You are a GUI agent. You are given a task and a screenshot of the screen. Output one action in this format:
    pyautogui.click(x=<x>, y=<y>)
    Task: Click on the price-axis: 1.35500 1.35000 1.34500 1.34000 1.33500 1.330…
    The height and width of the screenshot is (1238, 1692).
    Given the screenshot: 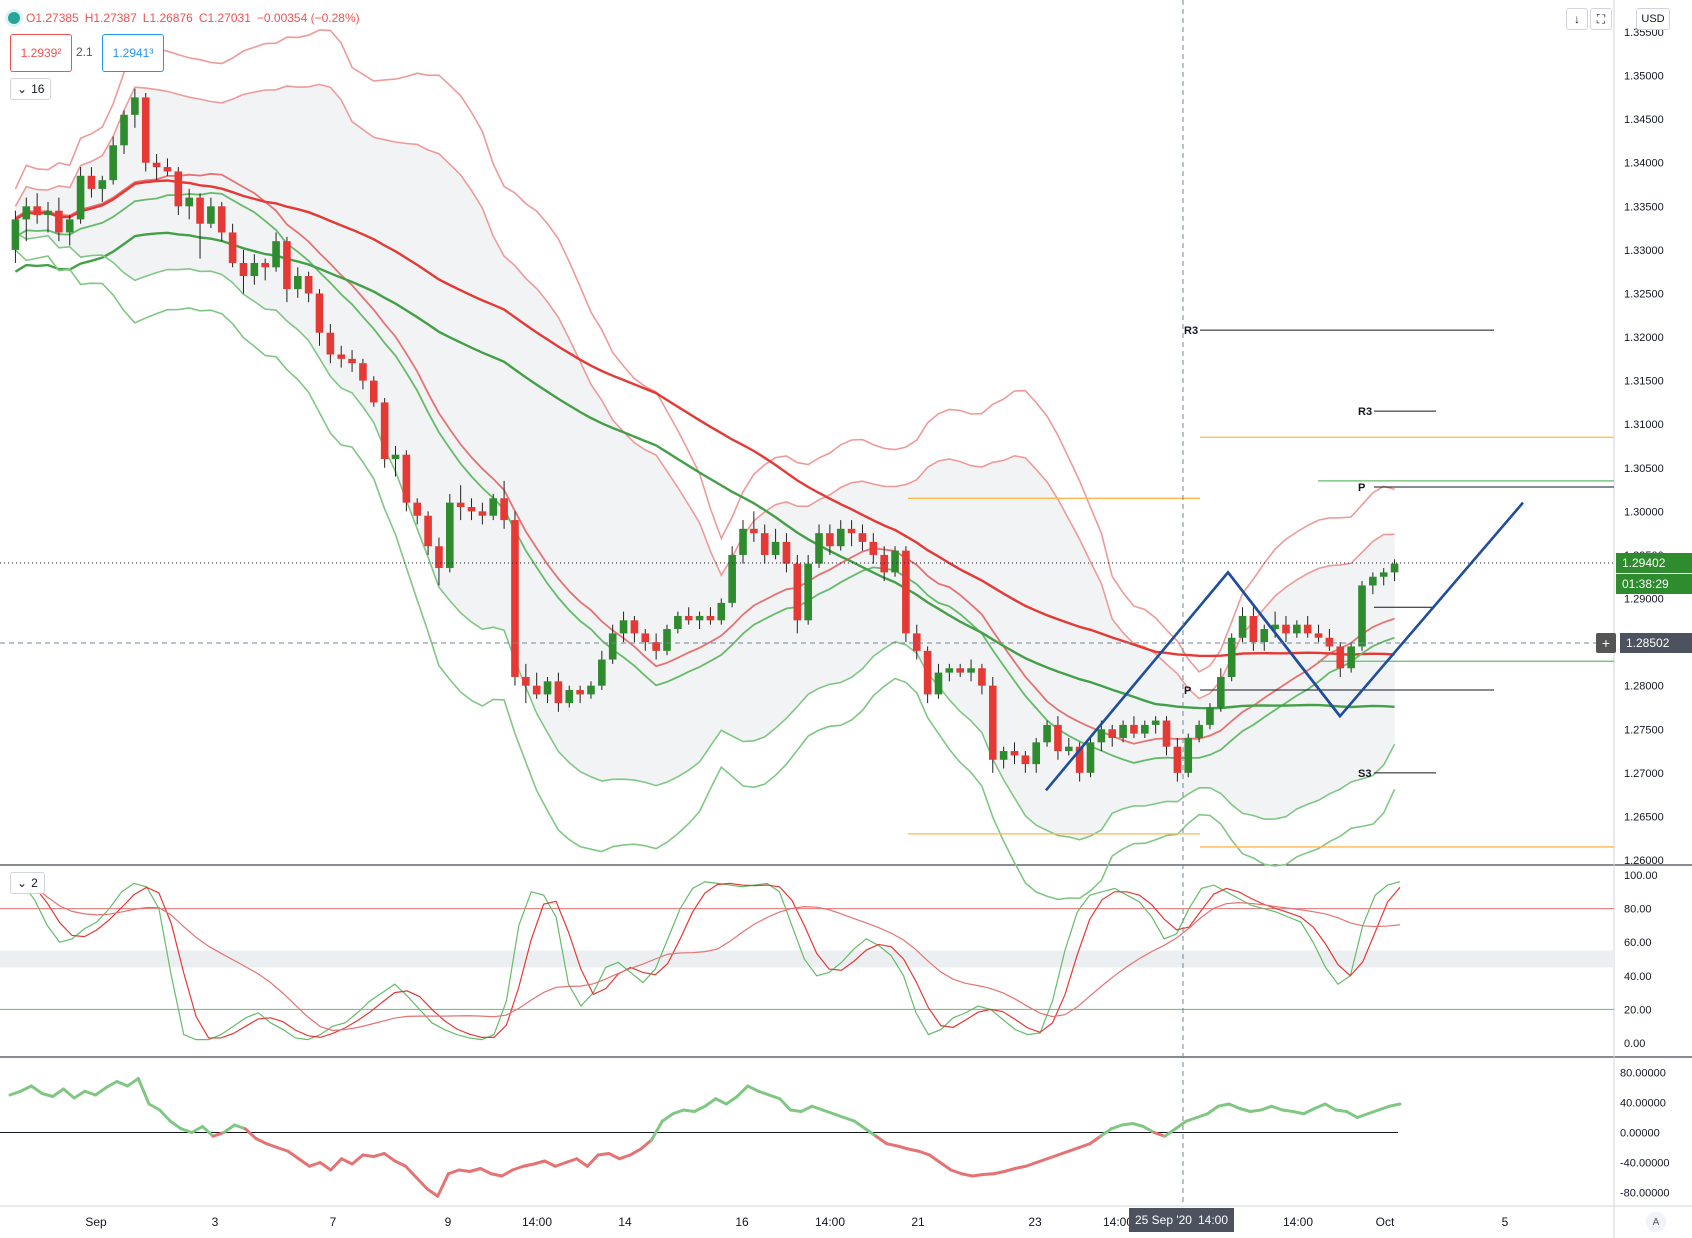 What is the action you would take?
    pyautogui.click(x=1645, y=613)
    